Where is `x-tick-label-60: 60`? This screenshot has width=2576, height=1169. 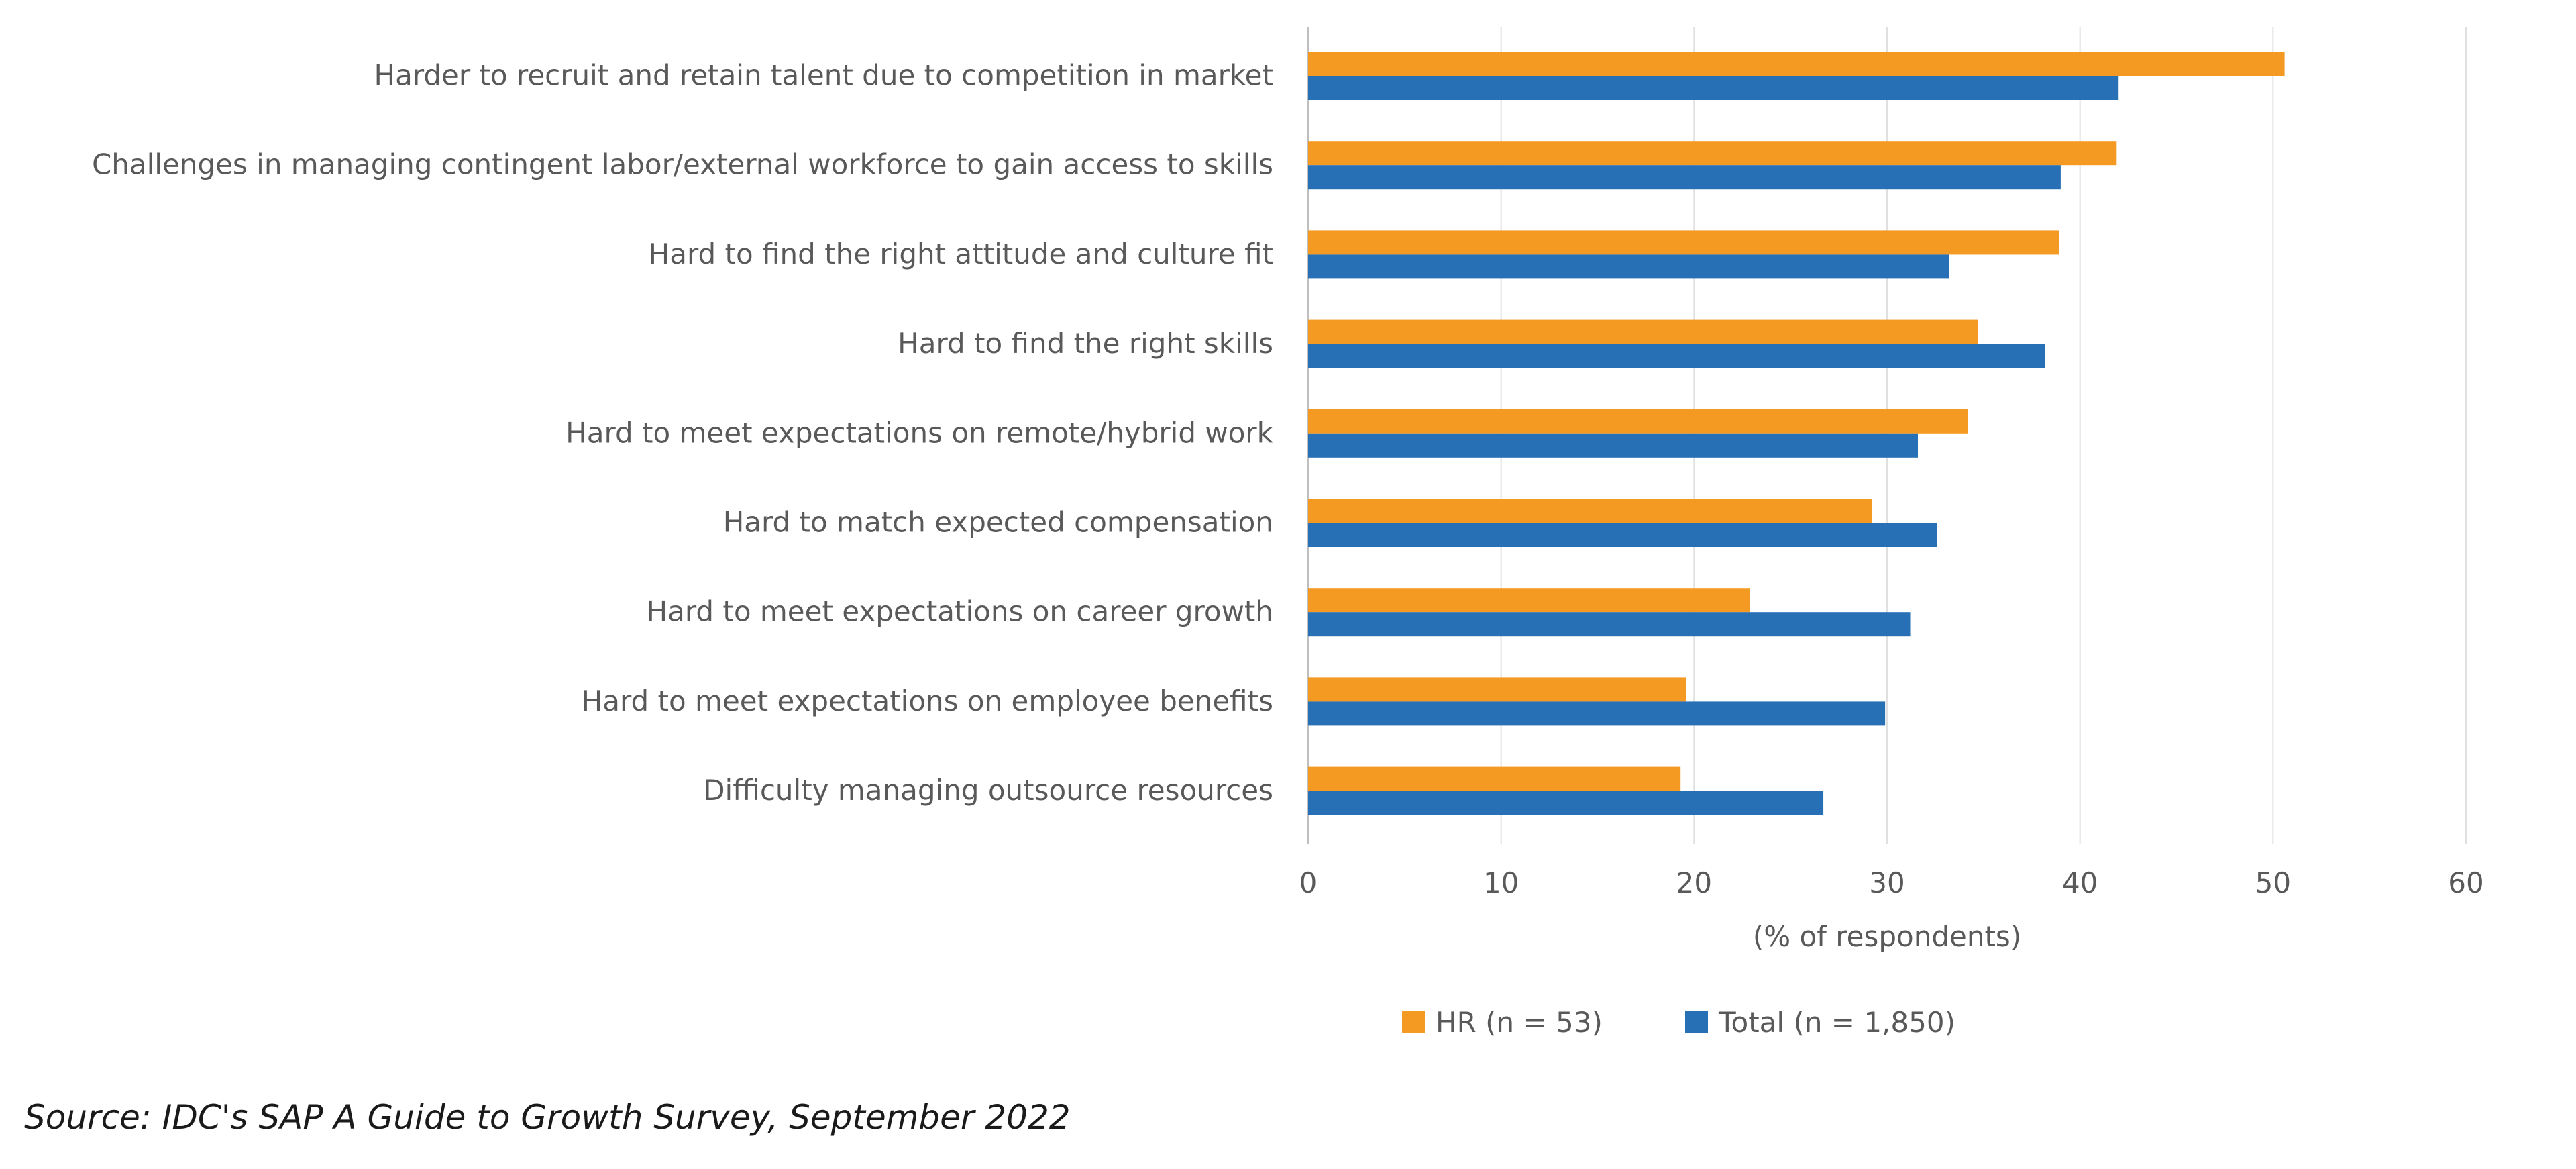 x-tick-label-60: 60 is located at coordinates (2465, 882).